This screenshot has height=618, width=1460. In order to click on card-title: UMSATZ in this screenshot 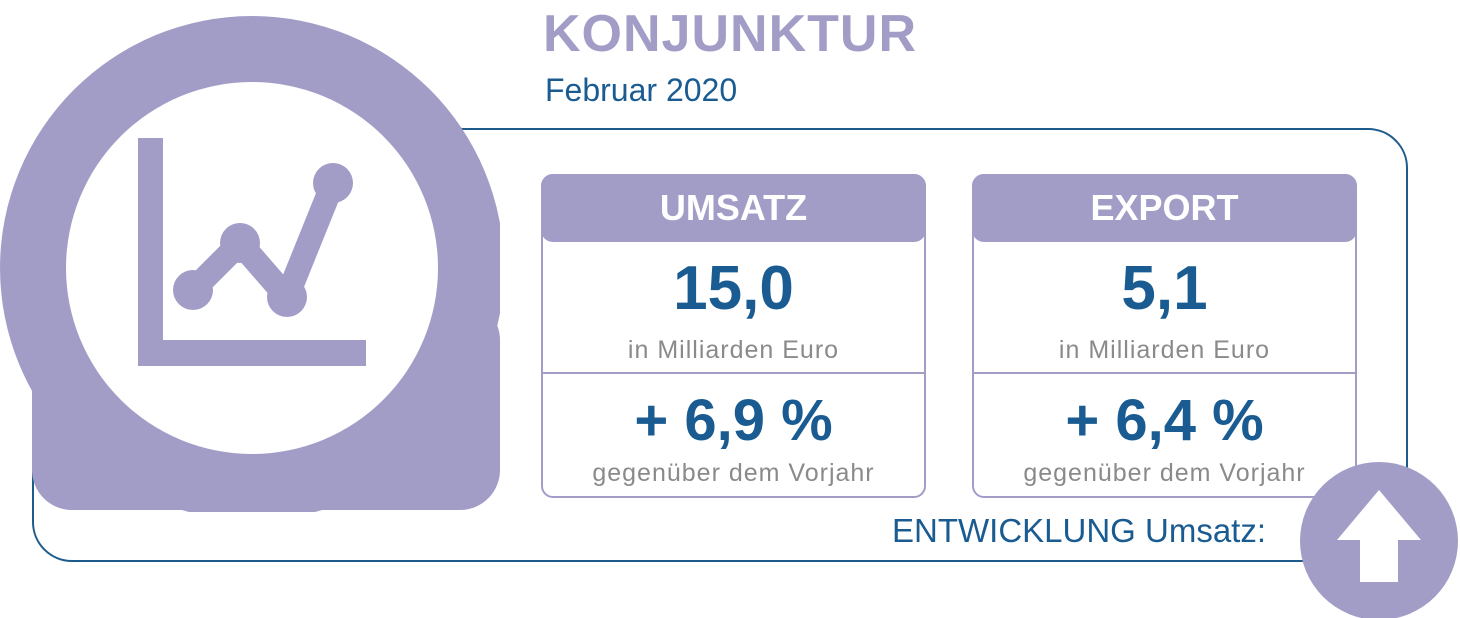, I will do `click(733, 208)`.